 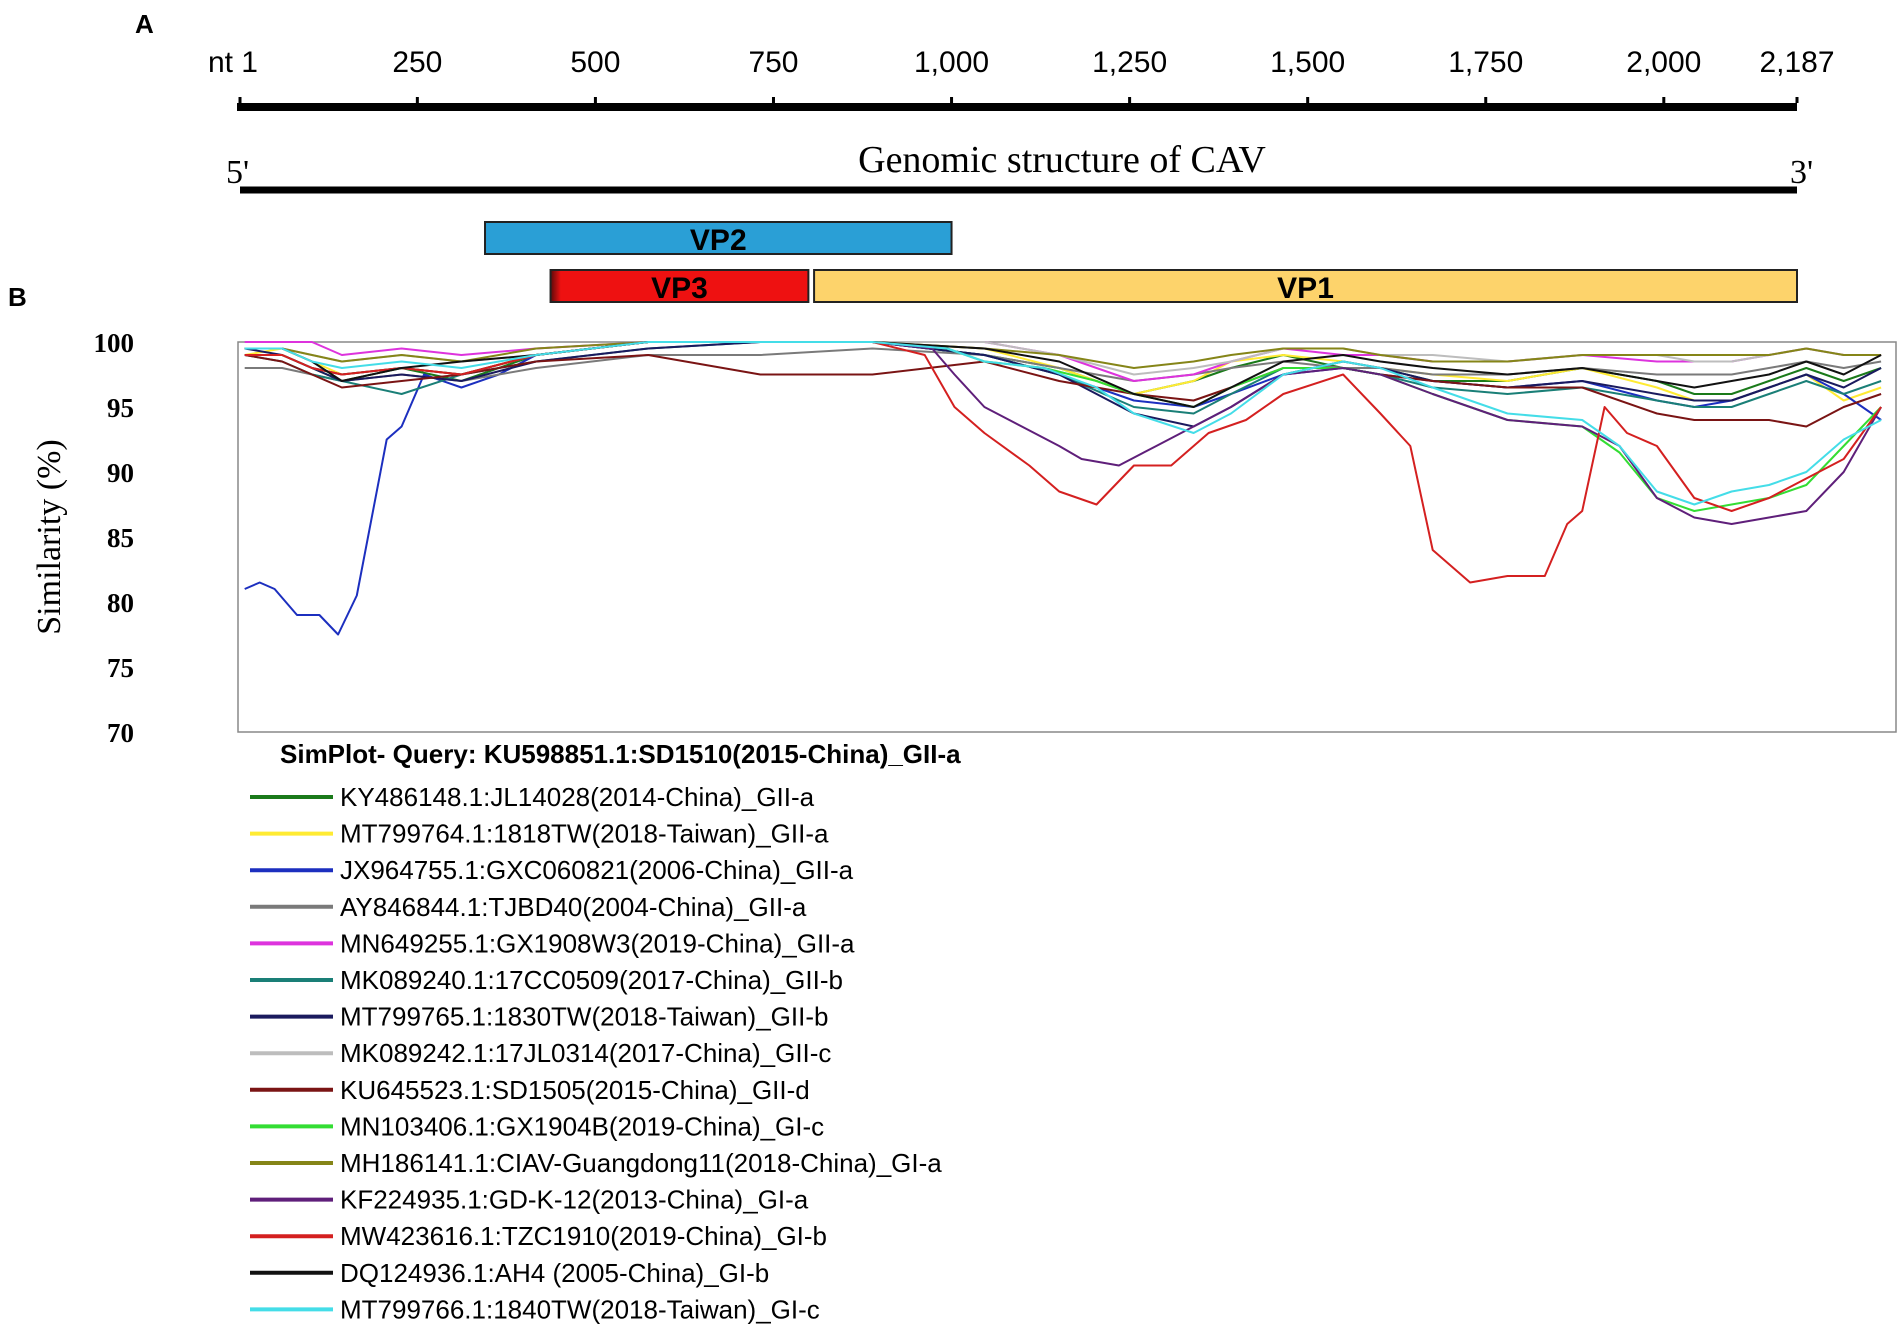 I want to click on y-axis-ticks: 100 95 90 85 80 75 70, so click(x=114, y=538).